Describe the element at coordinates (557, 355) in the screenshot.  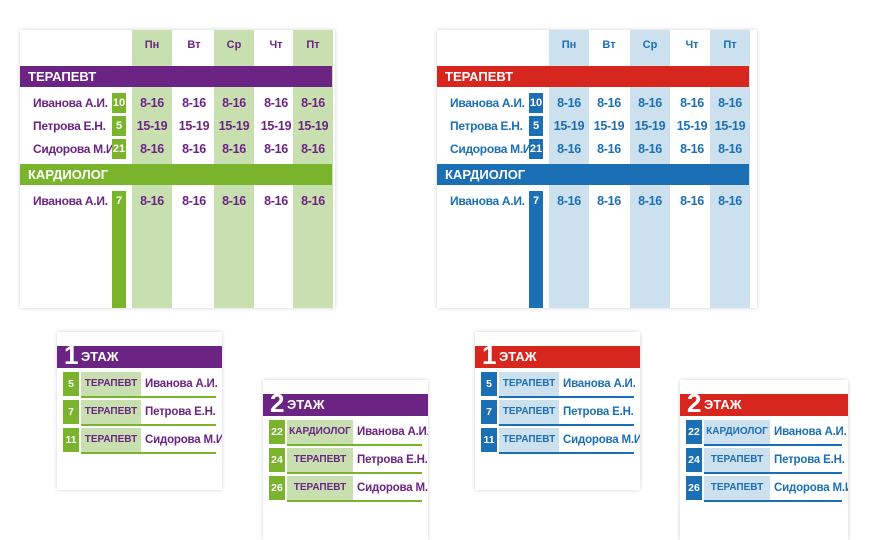
I see `floor-bar: 1 ЭТАЖ` at that location.